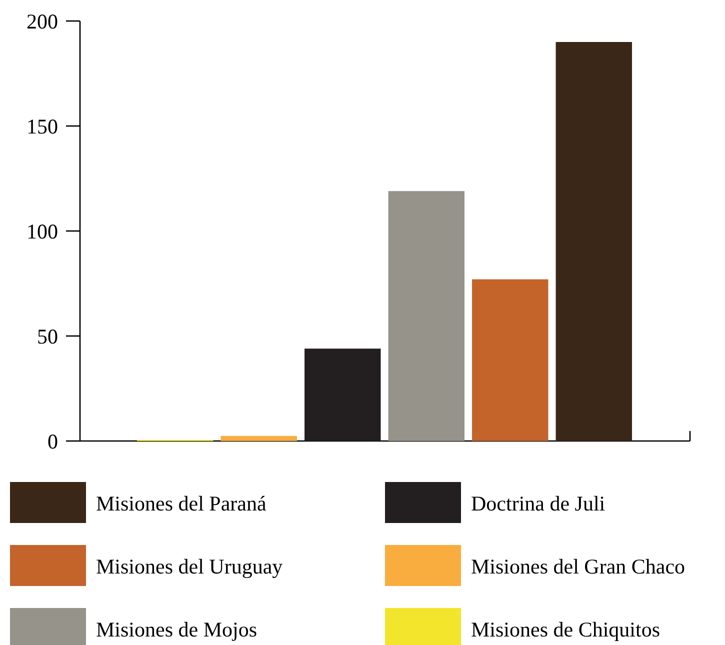  I want to click on y-tick-label: 200, so click(42, 21).